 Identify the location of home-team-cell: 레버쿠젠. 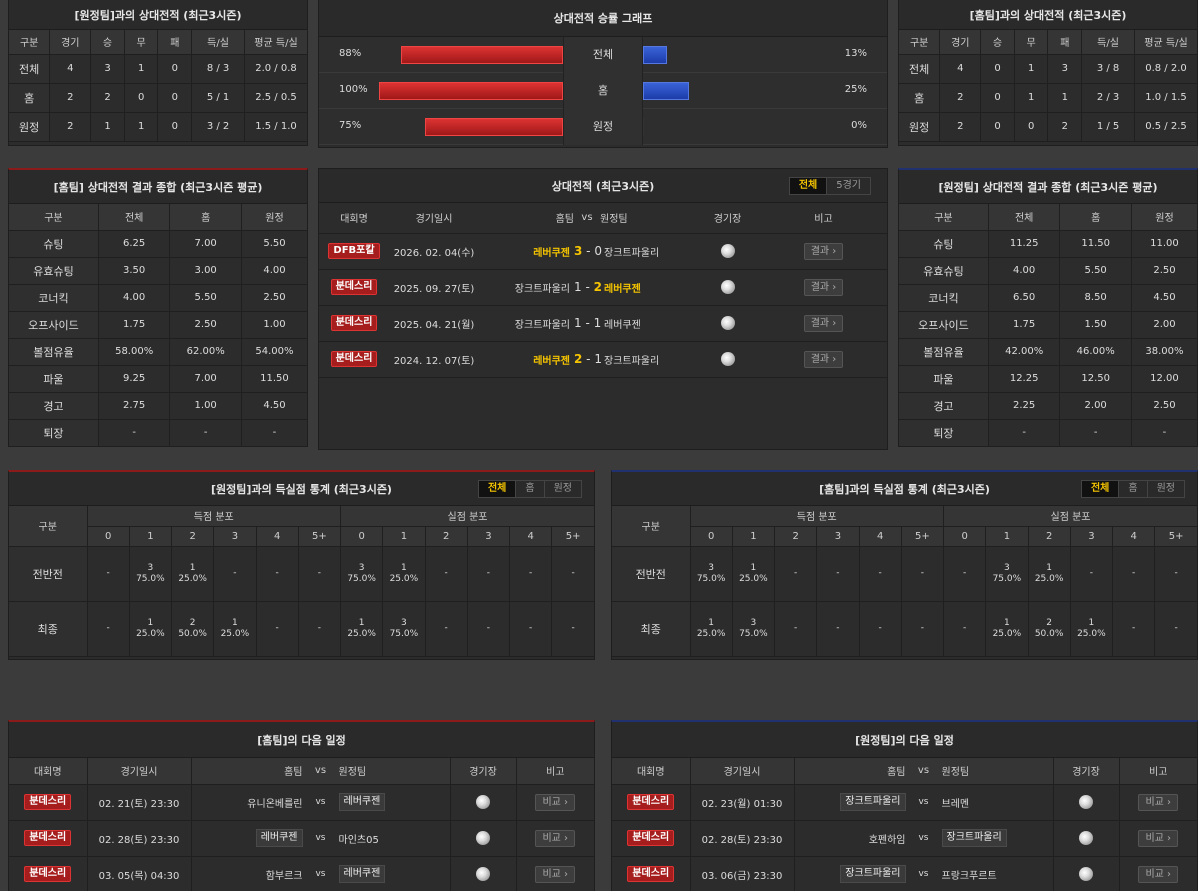
(249, 838).